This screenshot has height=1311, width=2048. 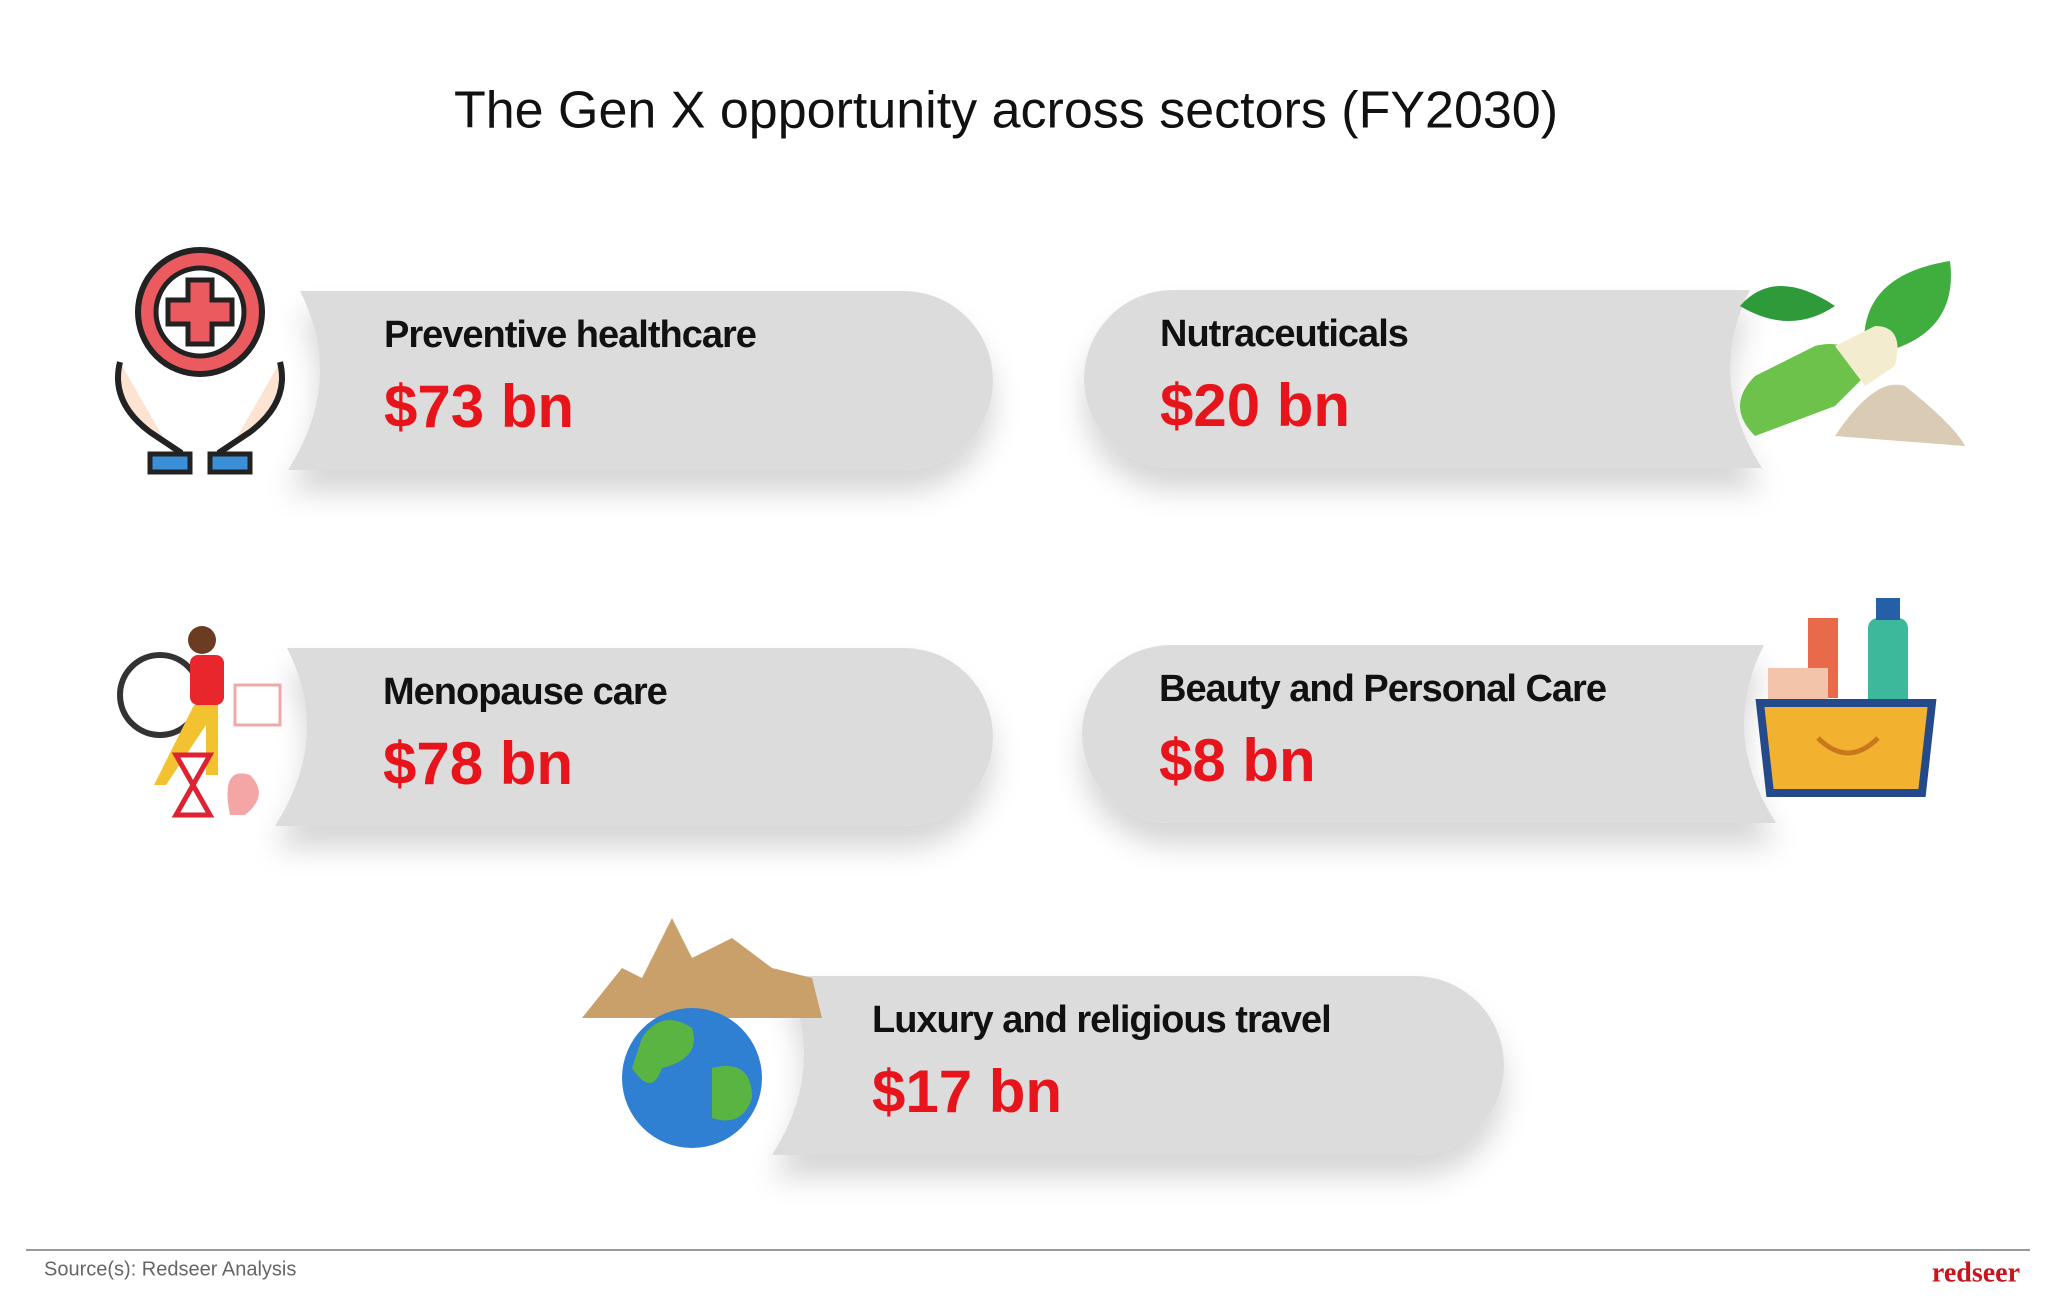 I want to click on sector-label: Nutraceuticals, so click(x=1284, y=334).